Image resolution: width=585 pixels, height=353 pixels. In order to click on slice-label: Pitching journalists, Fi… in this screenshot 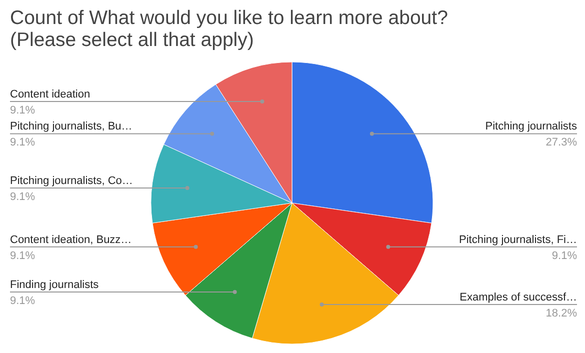, I will do `click(518, 240)`.